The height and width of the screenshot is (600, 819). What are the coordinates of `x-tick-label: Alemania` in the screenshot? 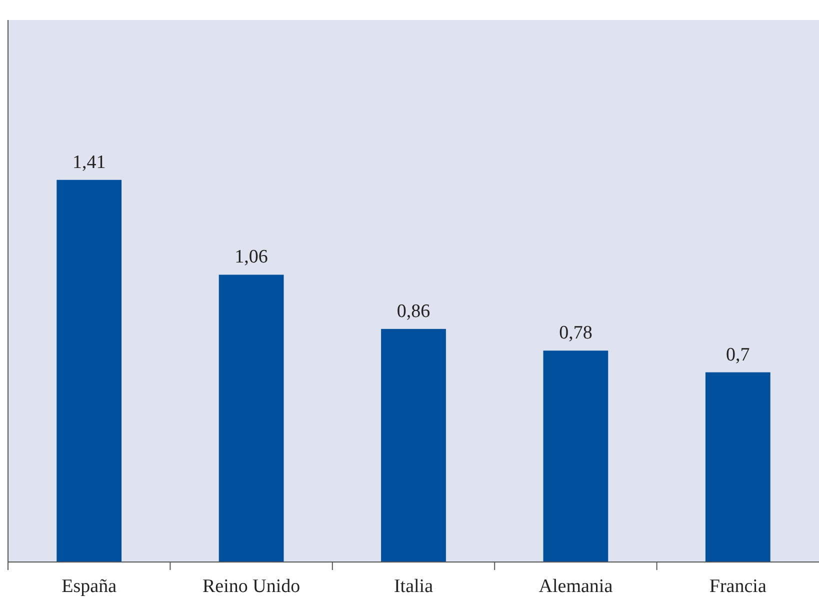 It's located at (576, 586).